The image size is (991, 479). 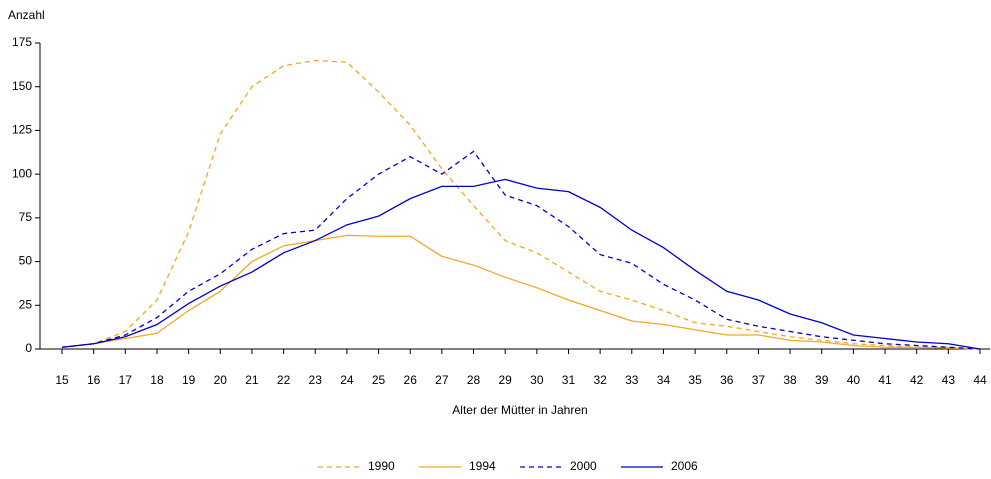 What do you see at coordinates (949, 380) in the screenshot?
I see `x-tick-label: 43` at bounding box center [949, 380].